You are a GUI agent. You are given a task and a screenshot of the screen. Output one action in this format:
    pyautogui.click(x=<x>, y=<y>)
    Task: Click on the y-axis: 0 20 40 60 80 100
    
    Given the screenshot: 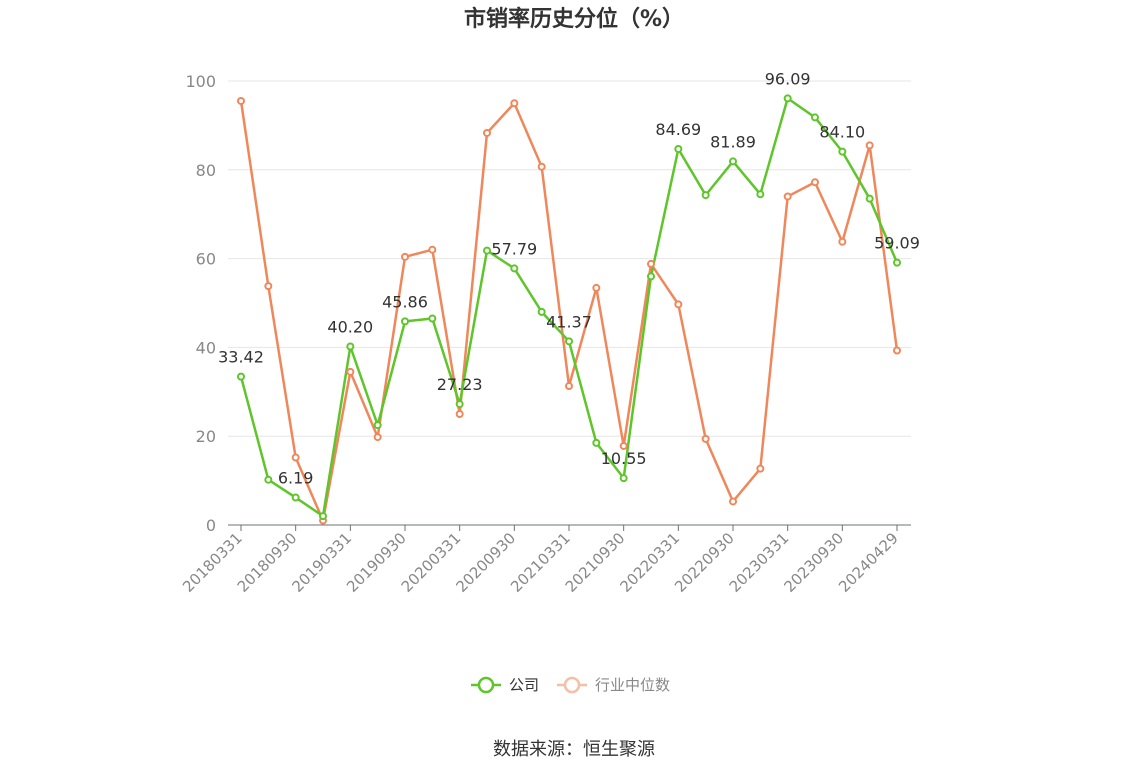 What is the action you would take?
    pyautogui.click(x=200, y=303)
    